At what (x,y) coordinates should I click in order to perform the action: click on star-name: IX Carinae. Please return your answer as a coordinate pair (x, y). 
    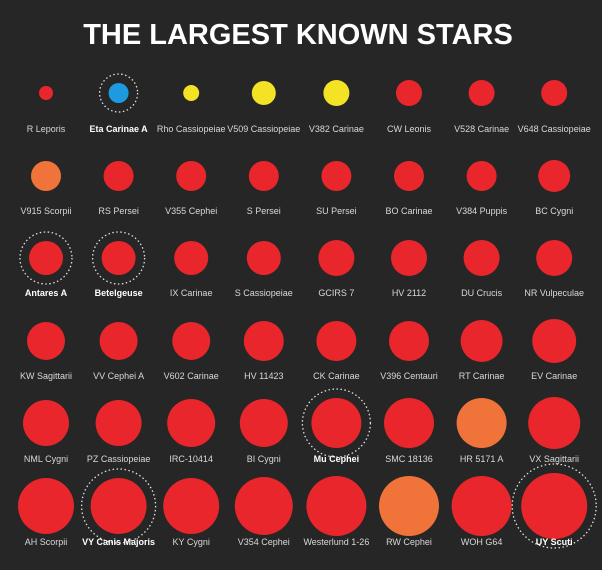
    Looking at the image, I should click on (191, 293).